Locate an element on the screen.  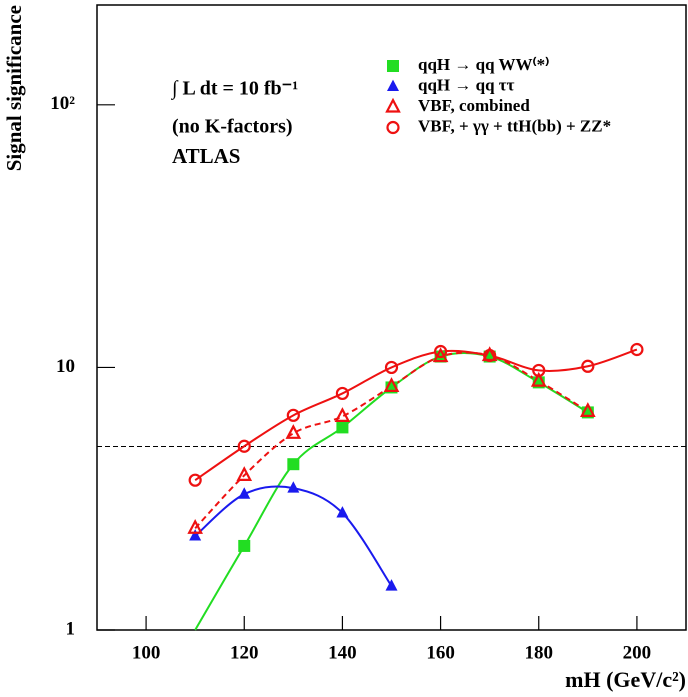
annotation: ∫ L dt = 10 fb⁻¹ is located at coordinates (234, 89).